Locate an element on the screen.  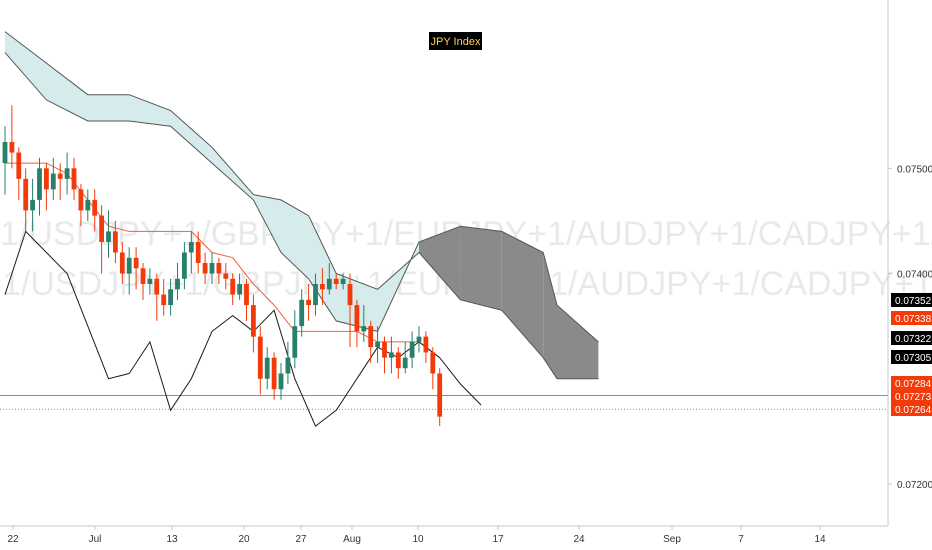
time-tick-label: 22 is located at coordinates (13, 539).